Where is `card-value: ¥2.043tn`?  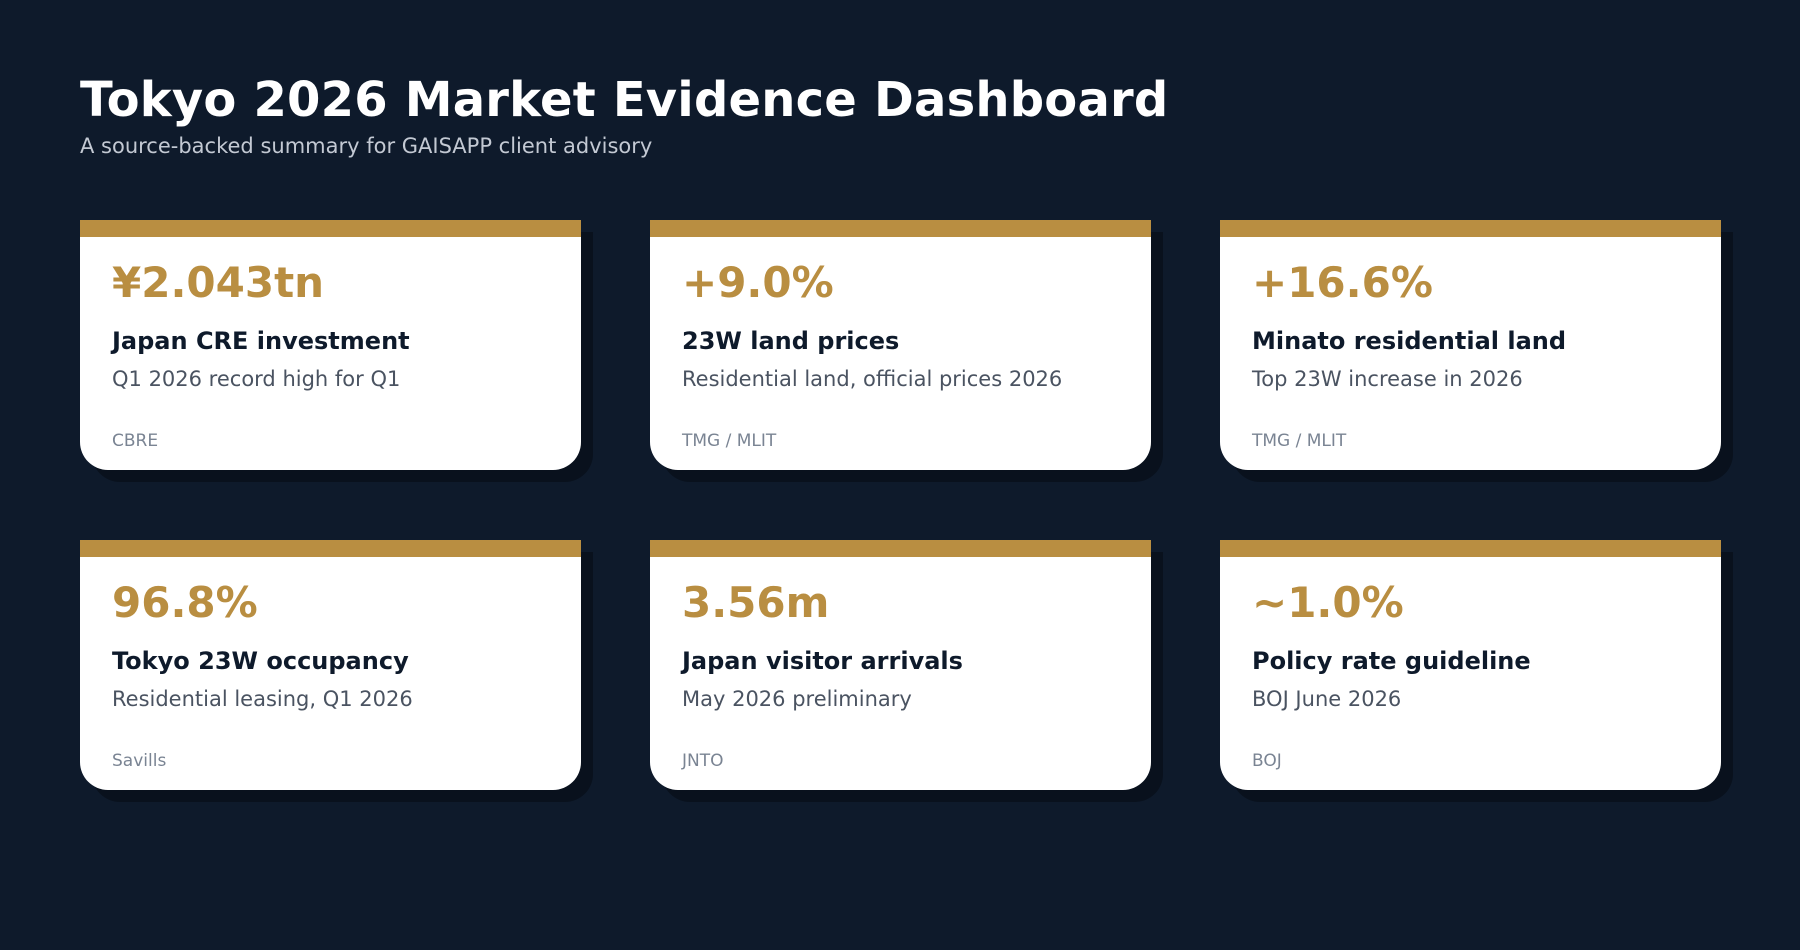 card-value: ¥2.043tn is located at coordinates (218, 282).